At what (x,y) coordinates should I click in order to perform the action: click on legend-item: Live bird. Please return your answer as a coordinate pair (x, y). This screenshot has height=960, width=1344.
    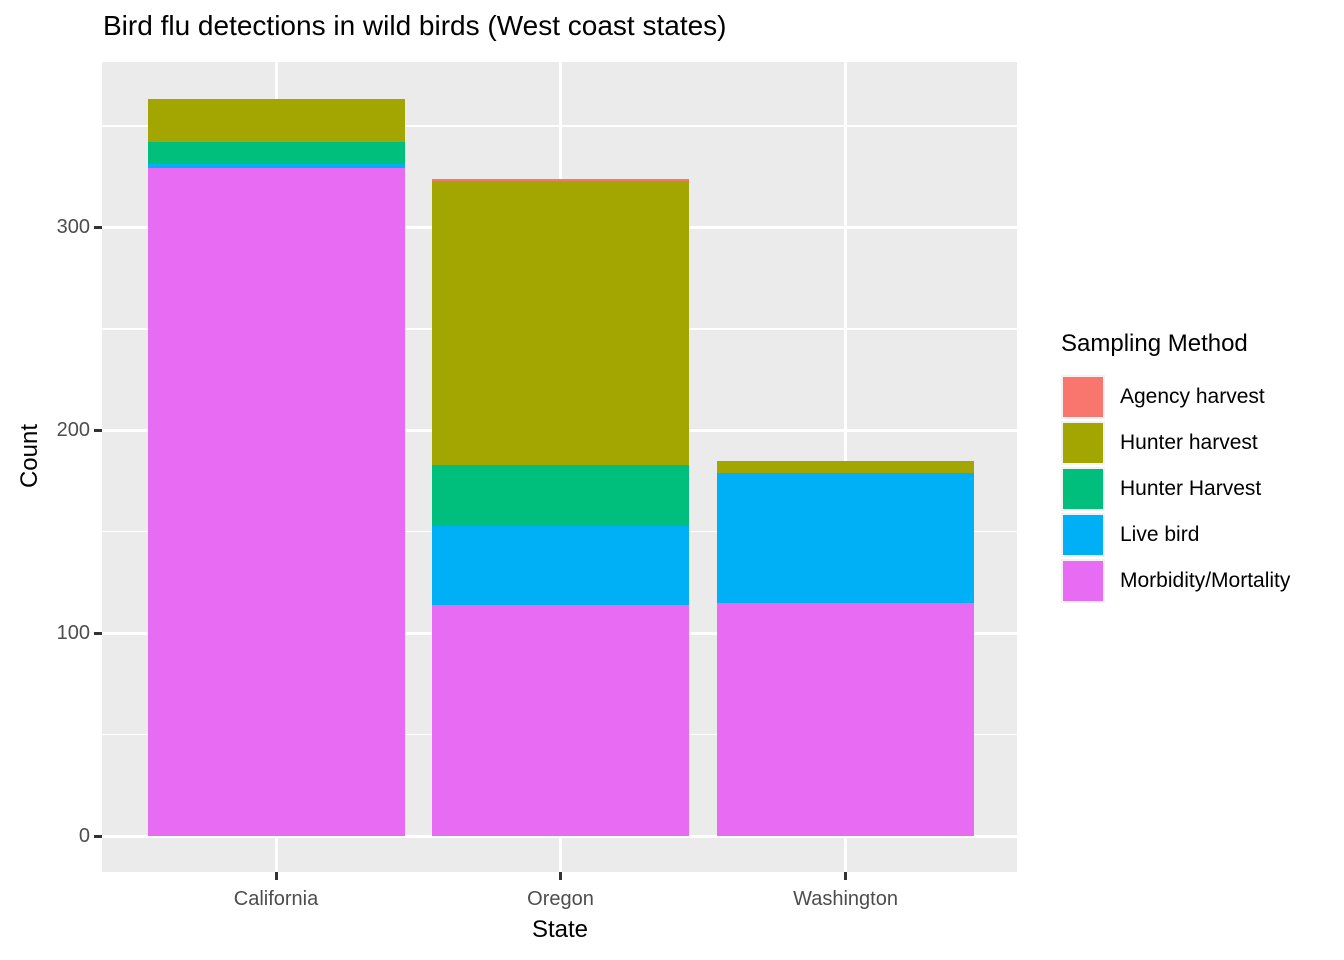
    Looking at the image, I should click on (1201, 534).